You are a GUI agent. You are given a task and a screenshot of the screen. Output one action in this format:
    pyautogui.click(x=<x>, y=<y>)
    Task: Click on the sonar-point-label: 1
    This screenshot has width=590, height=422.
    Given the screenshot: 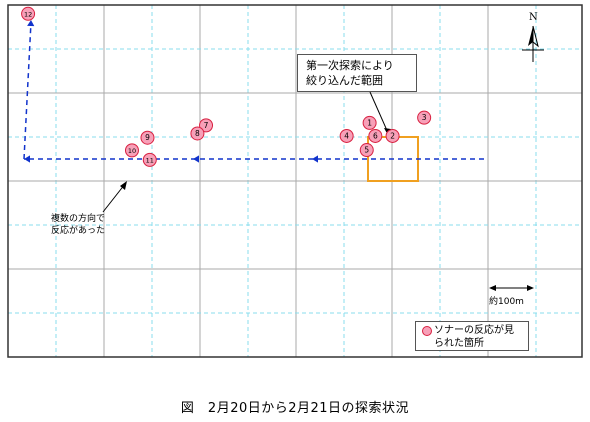 What is the action you would take?
    pyautogui.click(x=369, y=122)
    